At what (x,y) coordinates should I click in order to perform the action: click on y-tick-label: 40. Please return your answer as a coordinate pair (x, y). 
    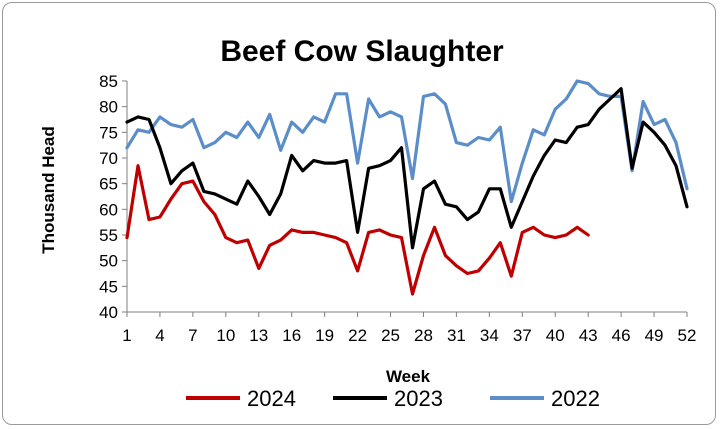
    Looking at the image, I should click on (108, 312).